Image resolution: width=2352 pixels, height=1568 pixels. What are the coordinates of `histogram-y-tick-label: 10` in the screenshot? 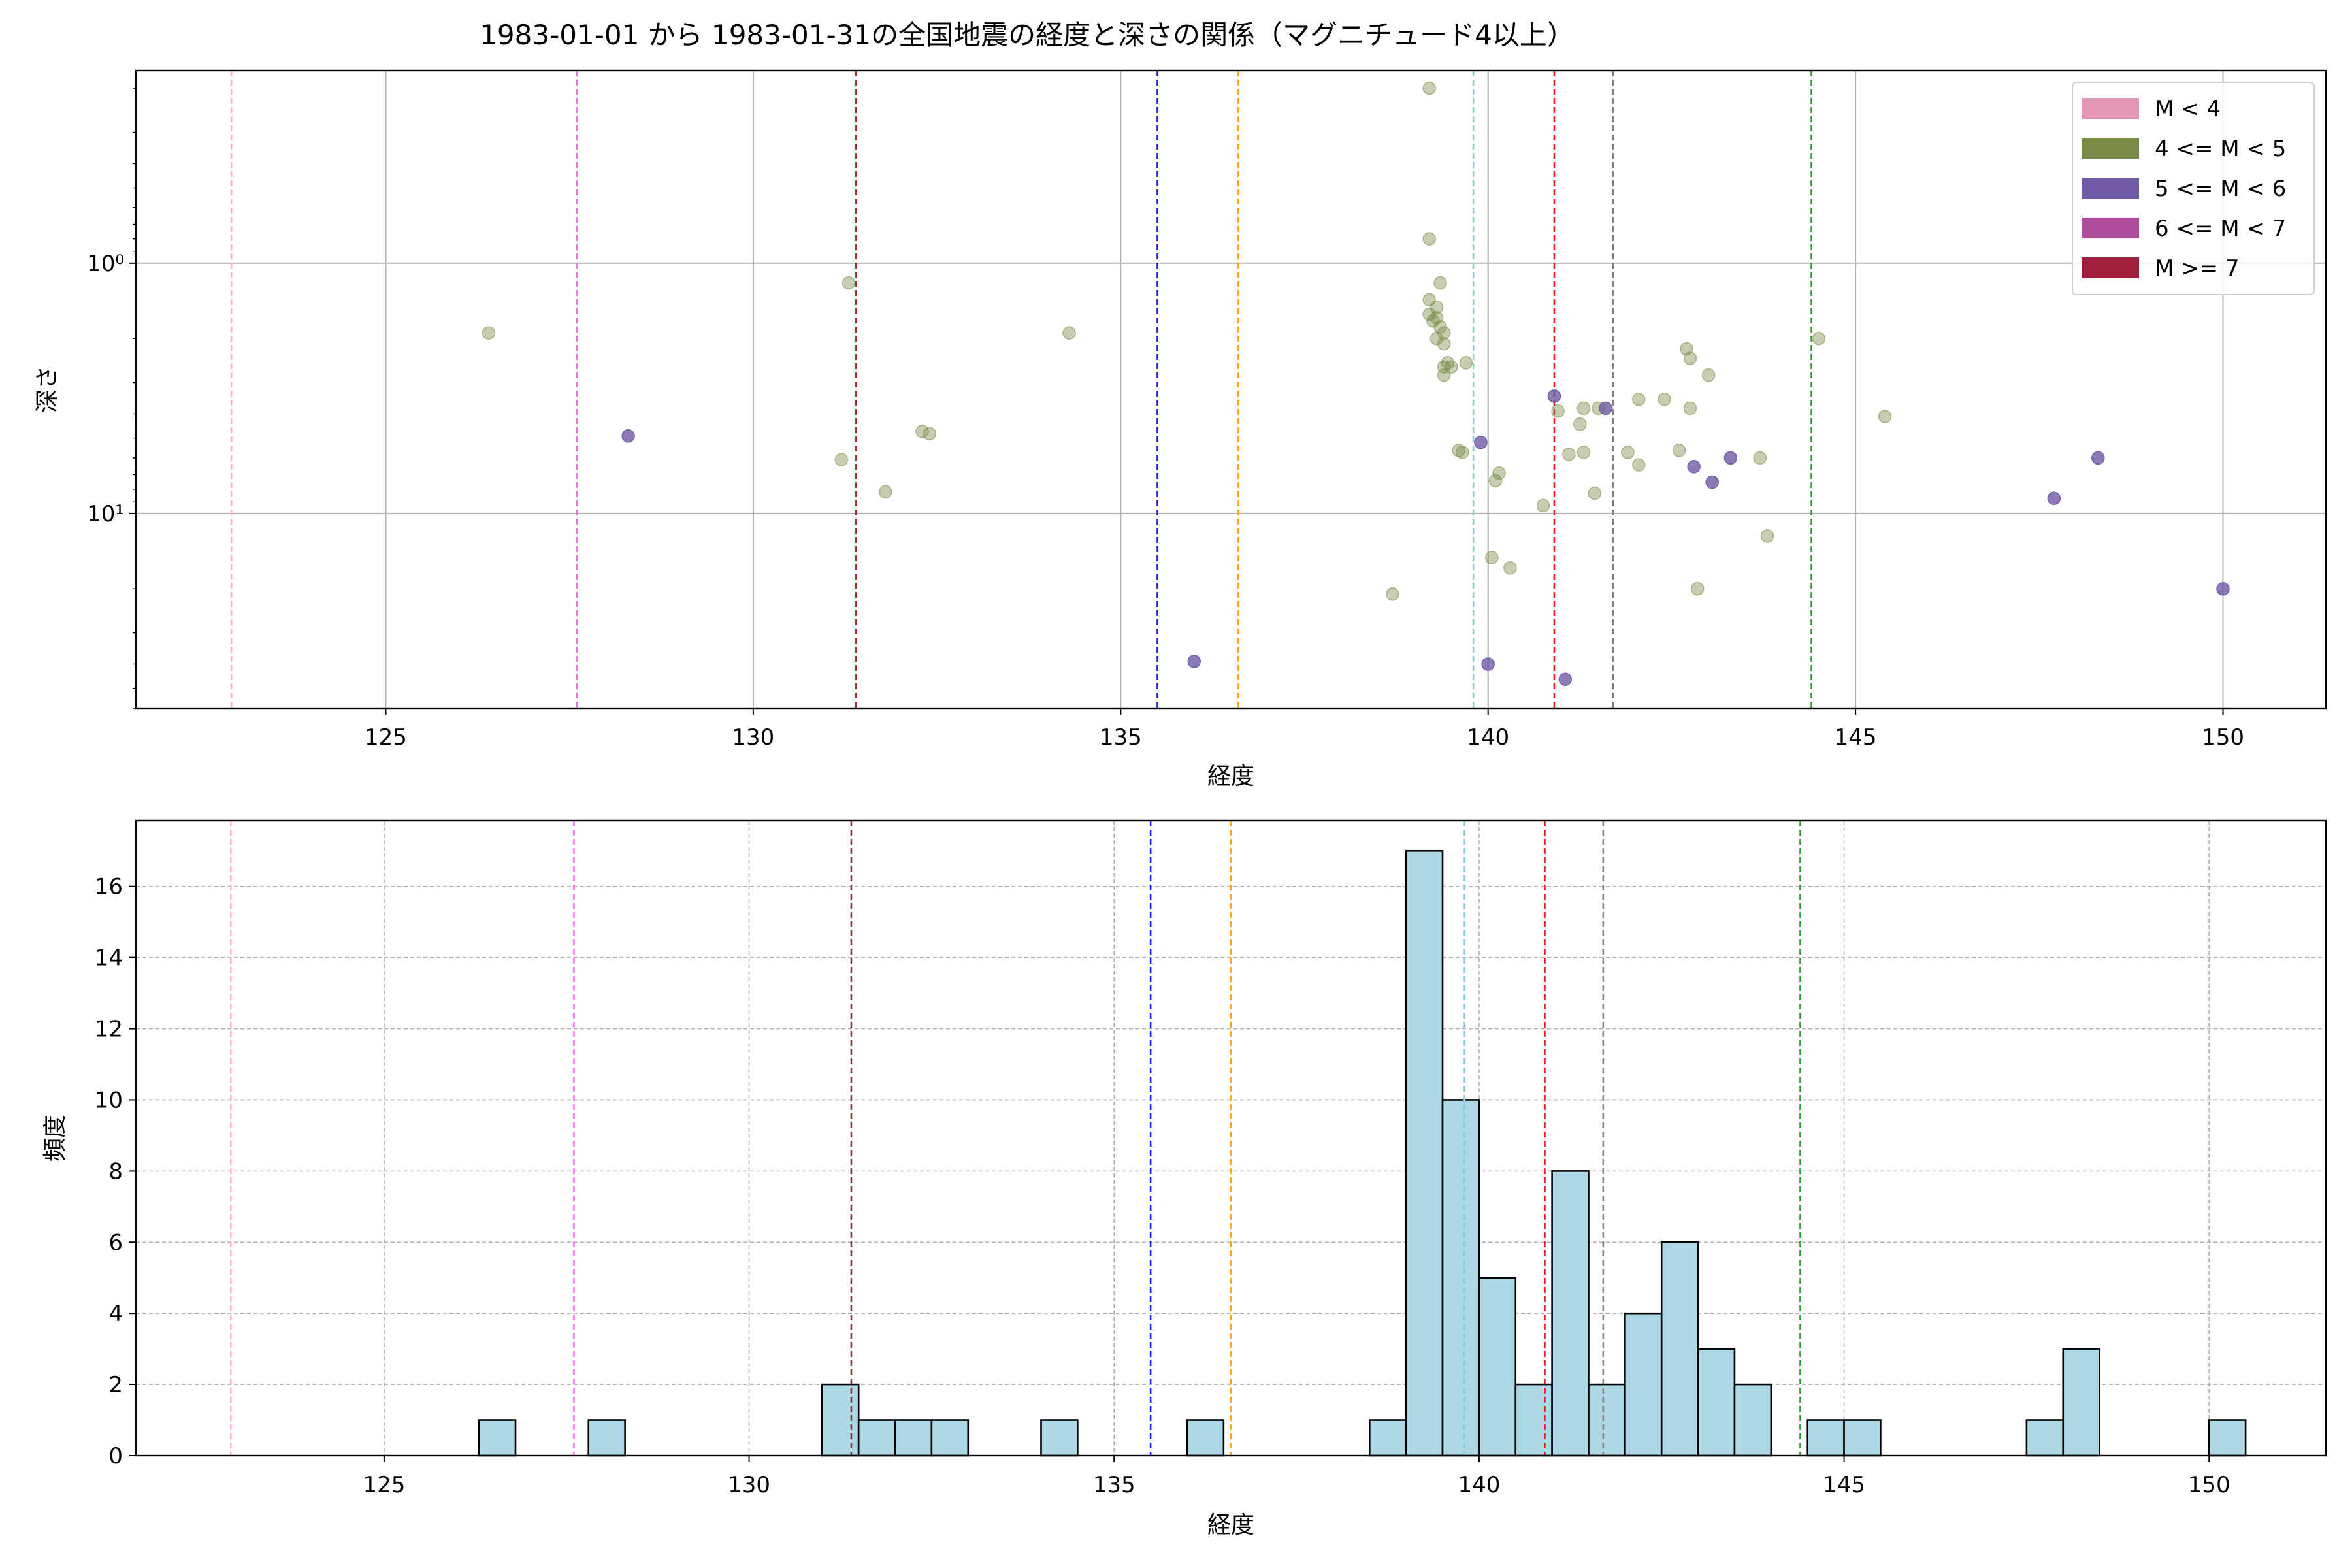 It's located at (109, 1100).